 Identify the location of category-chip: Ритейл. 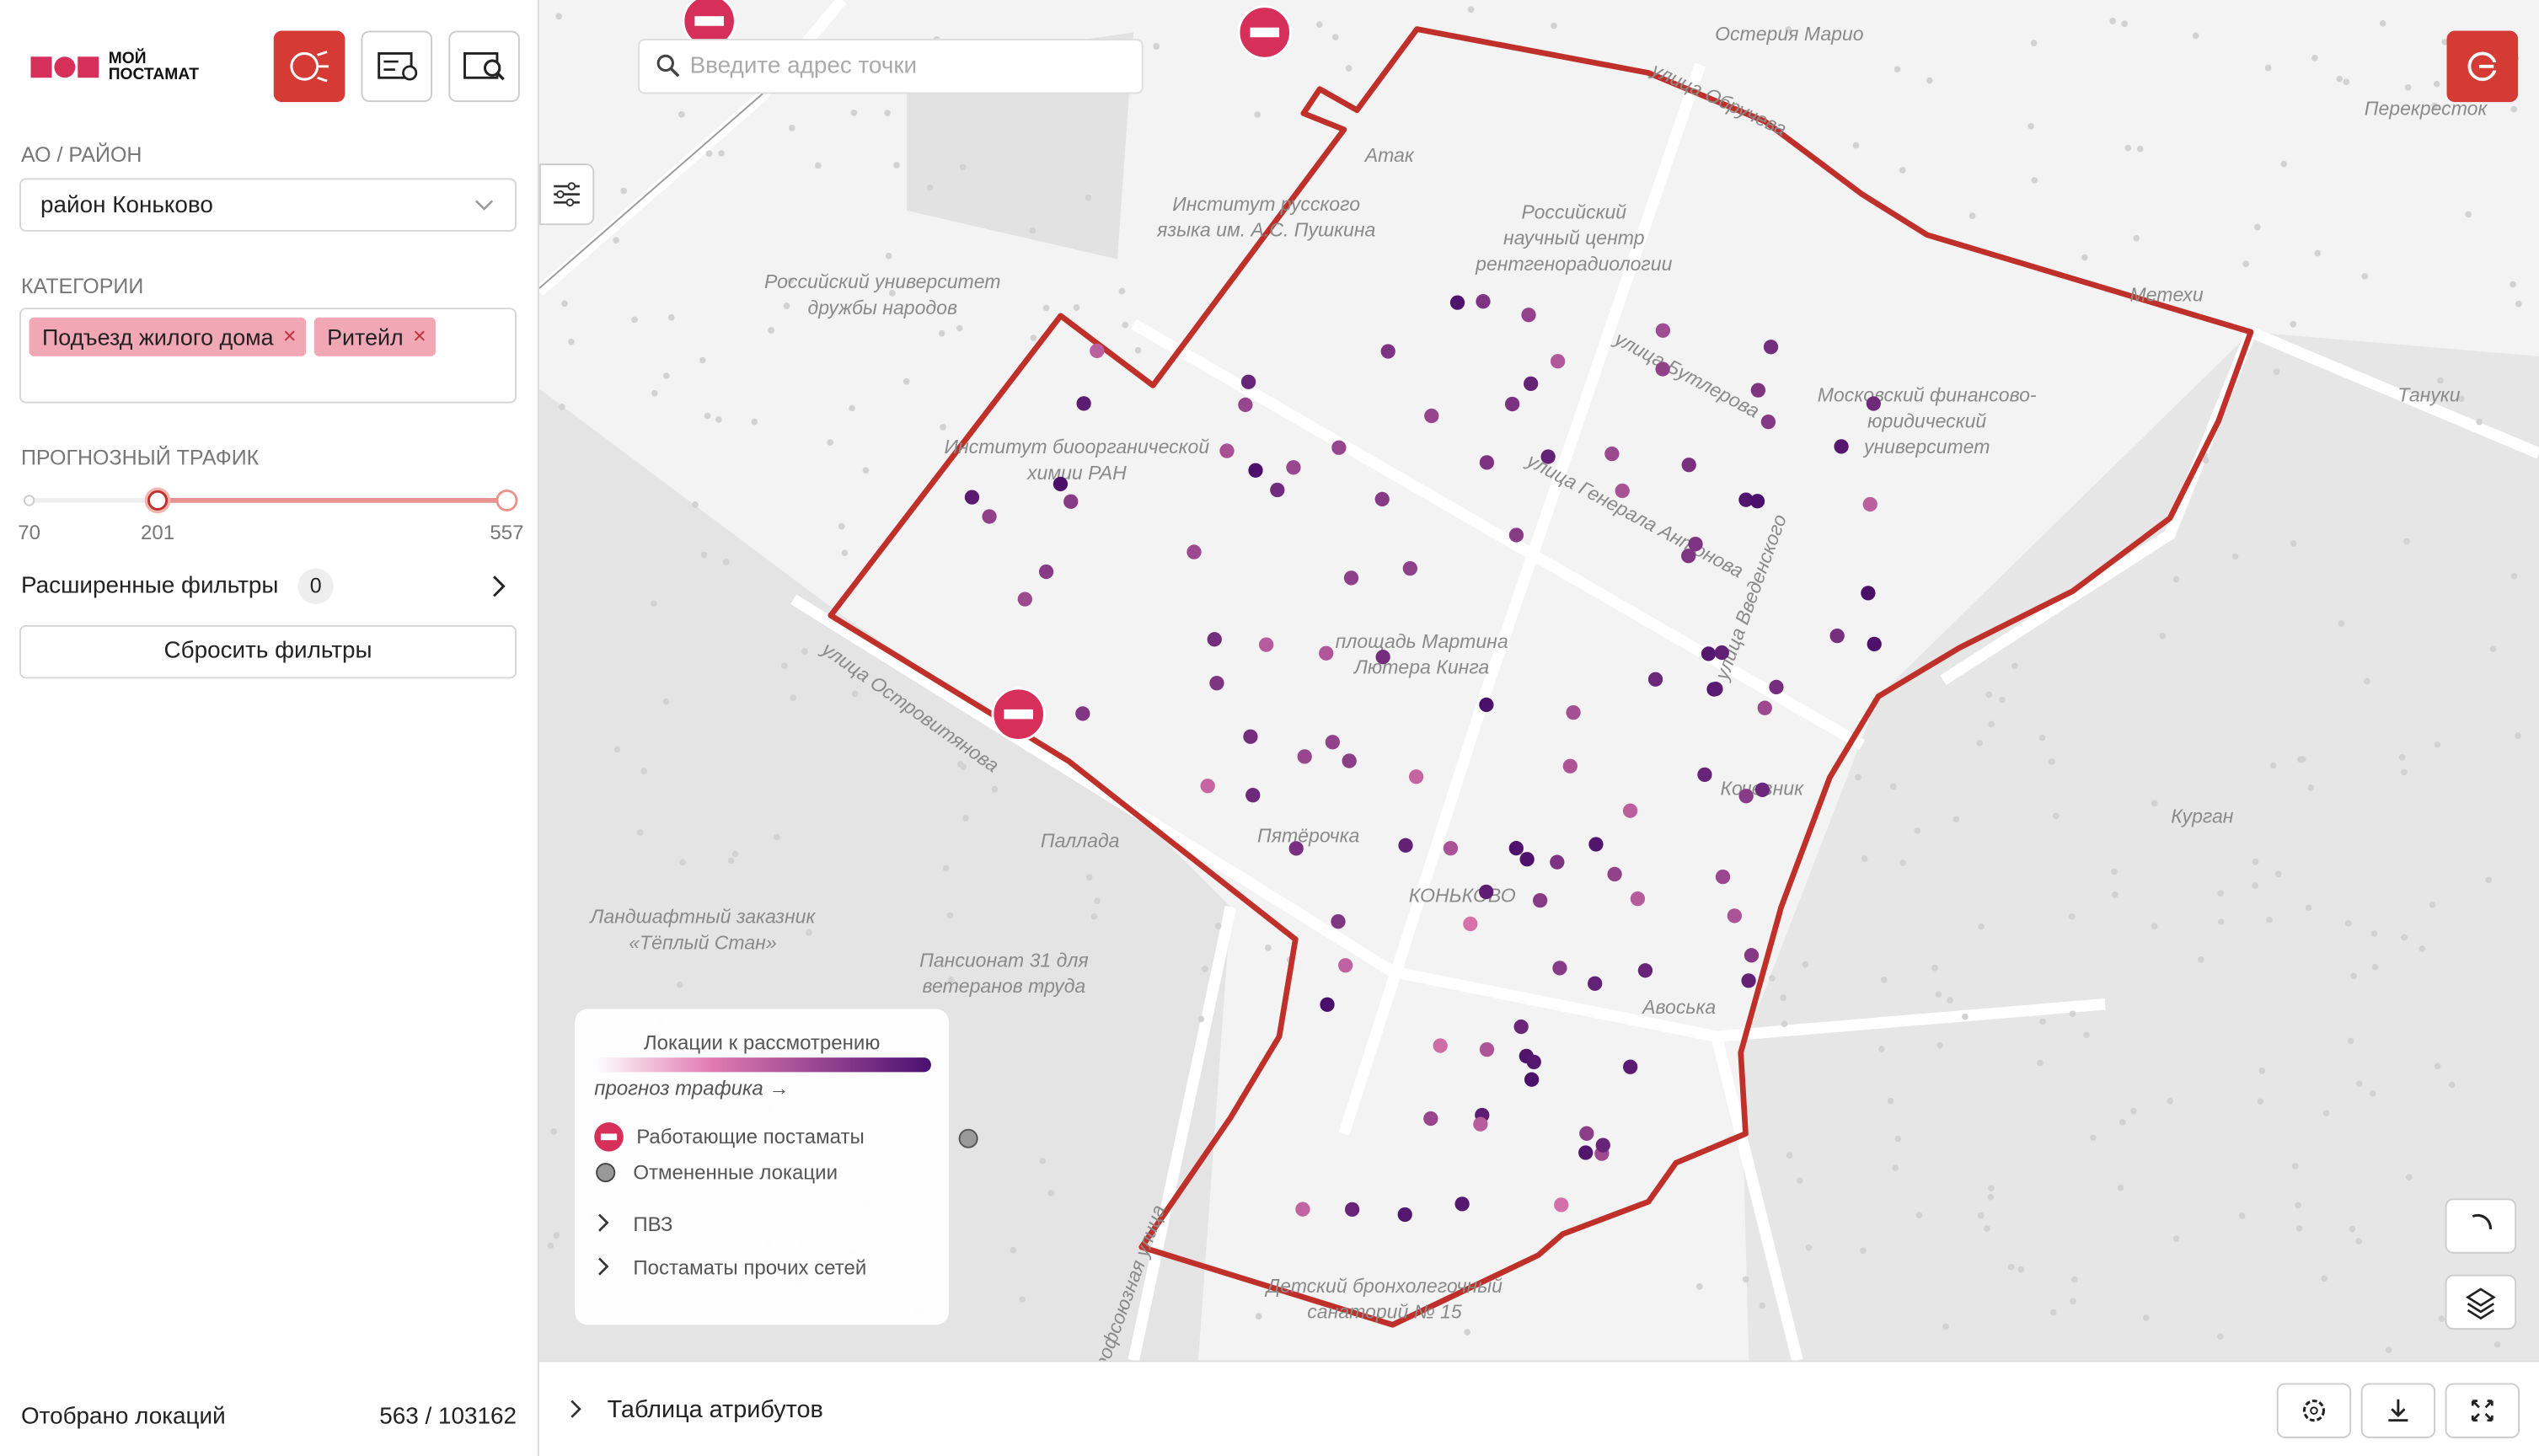
(375, 336).